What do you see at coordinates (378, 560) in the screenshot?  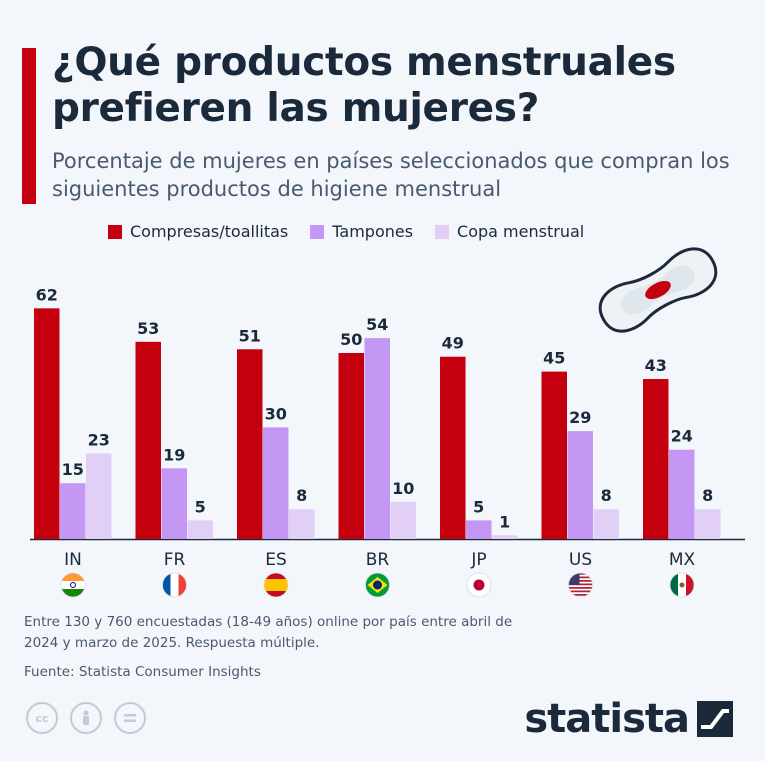 I see `x-tick-label-br: BR` at bounding box center [378, 560].